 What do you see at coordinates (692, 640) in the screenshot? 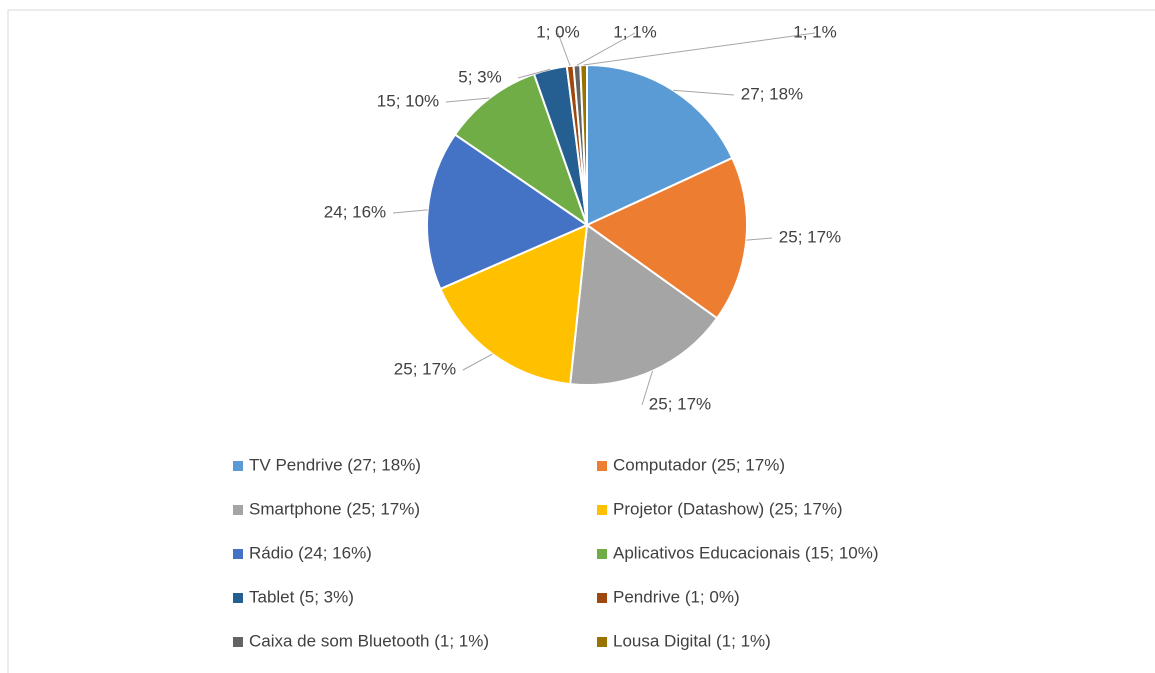
I see `legend-label: Lousa Digital (1; 1%)` at bounding box center [692, 640].